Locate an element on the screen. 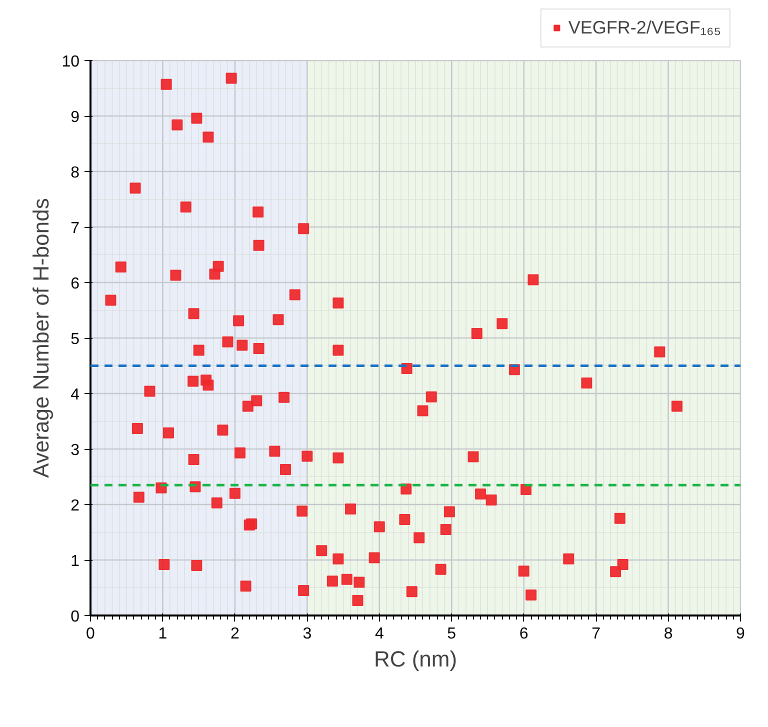 This screenshot has height=727, width=768. x-tick-label: 4 is located at coordinates (379, 634).